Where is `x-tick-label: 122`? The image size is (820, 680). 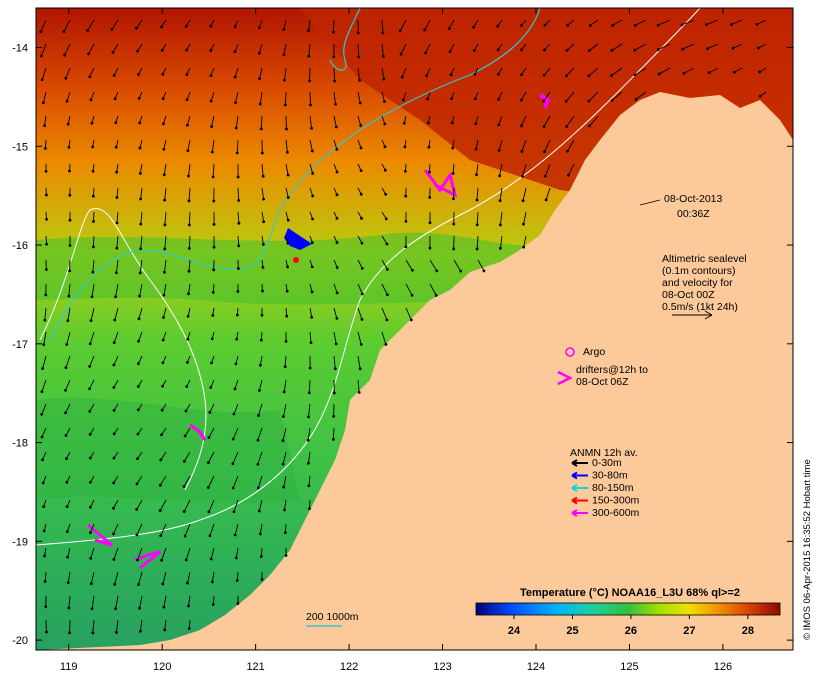
x-tick-label: 122 is located at coordinates (349, 667).